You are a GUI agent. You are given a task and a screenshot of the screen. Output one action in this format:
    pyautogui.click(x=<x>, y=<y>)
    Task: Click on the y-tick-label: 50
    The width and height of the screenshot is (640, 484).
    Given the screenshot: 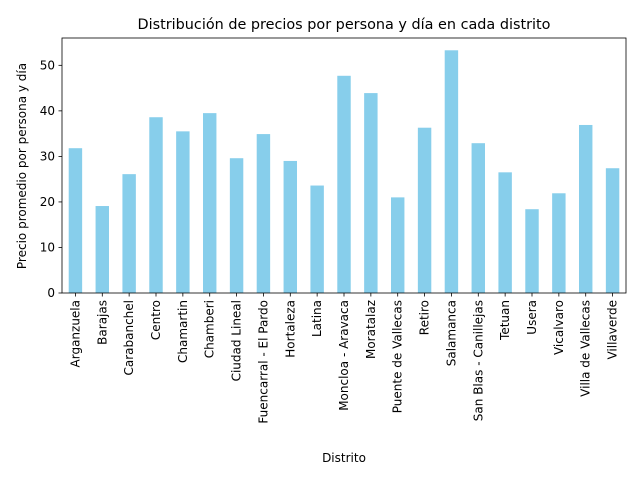 What is the action you would take?
    pyautogui.click(x=47, y=65)
    